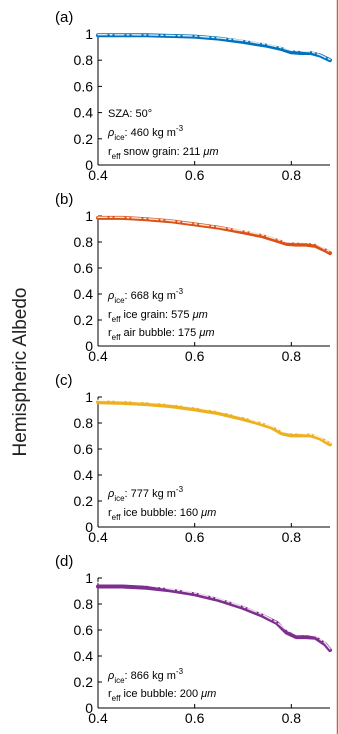 This screenshot has height=734, width=339. Describe the element at coordinates (162, 514) in the screenshot. I see `annotation-text: reff ice bubble: 160 μm` at that location.